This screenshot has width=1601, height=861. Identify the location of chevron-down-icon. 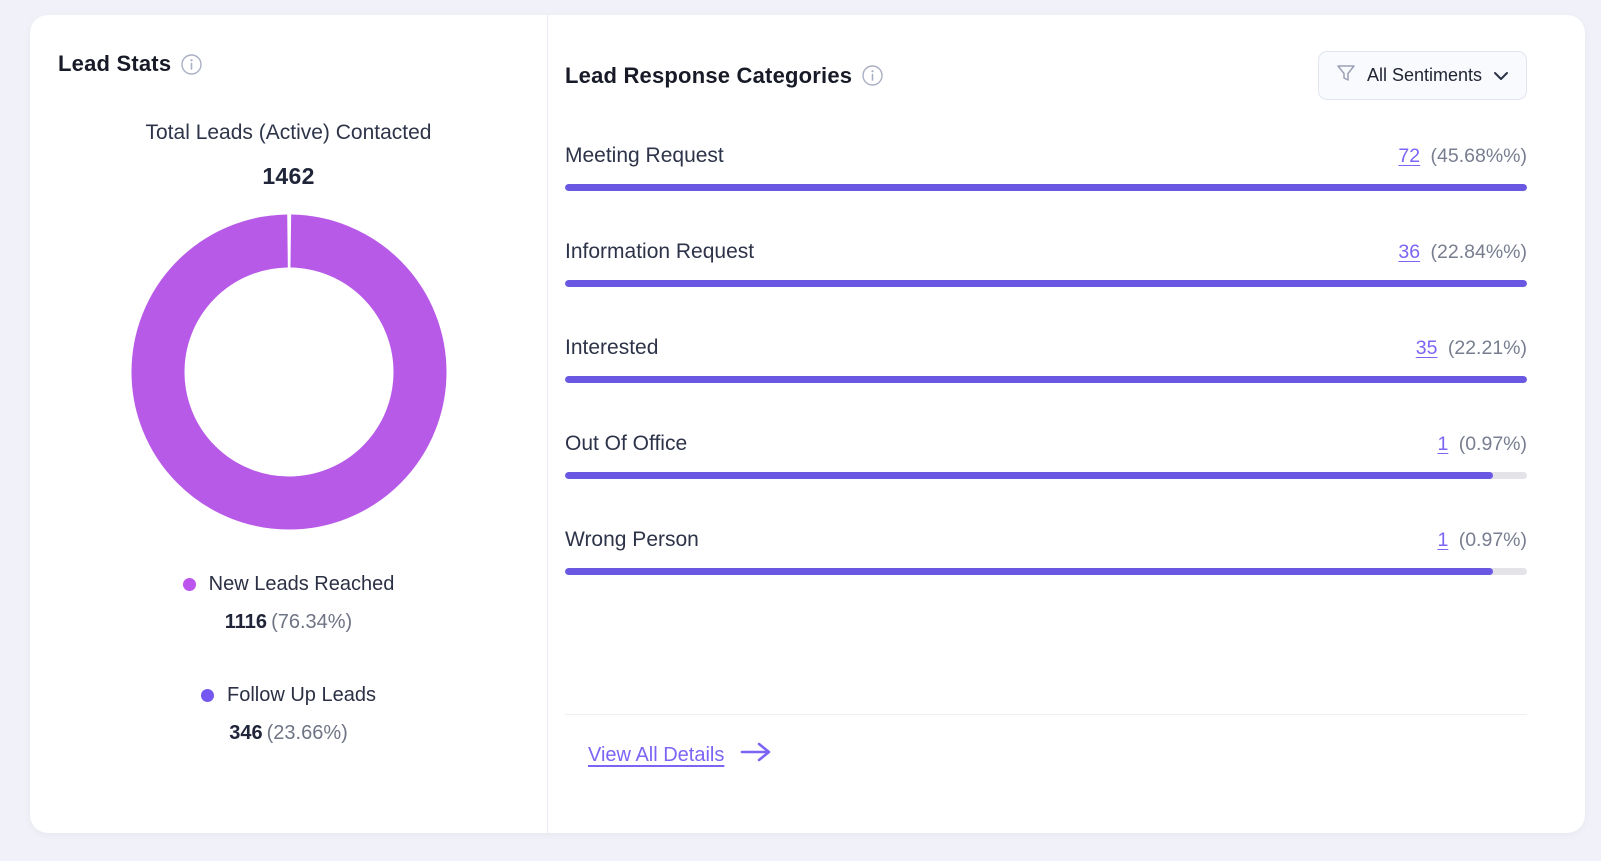
(1501, 75).